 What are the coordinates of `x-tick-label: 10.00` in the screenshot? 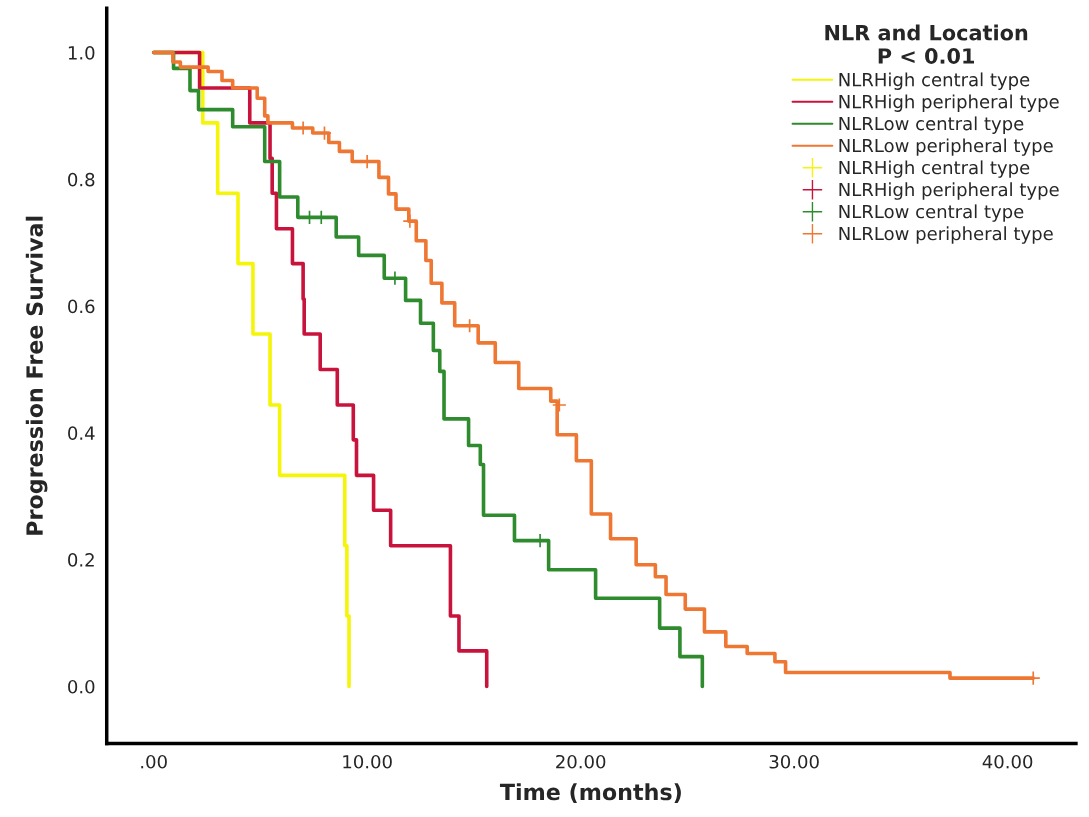 It's located at (367, 761).